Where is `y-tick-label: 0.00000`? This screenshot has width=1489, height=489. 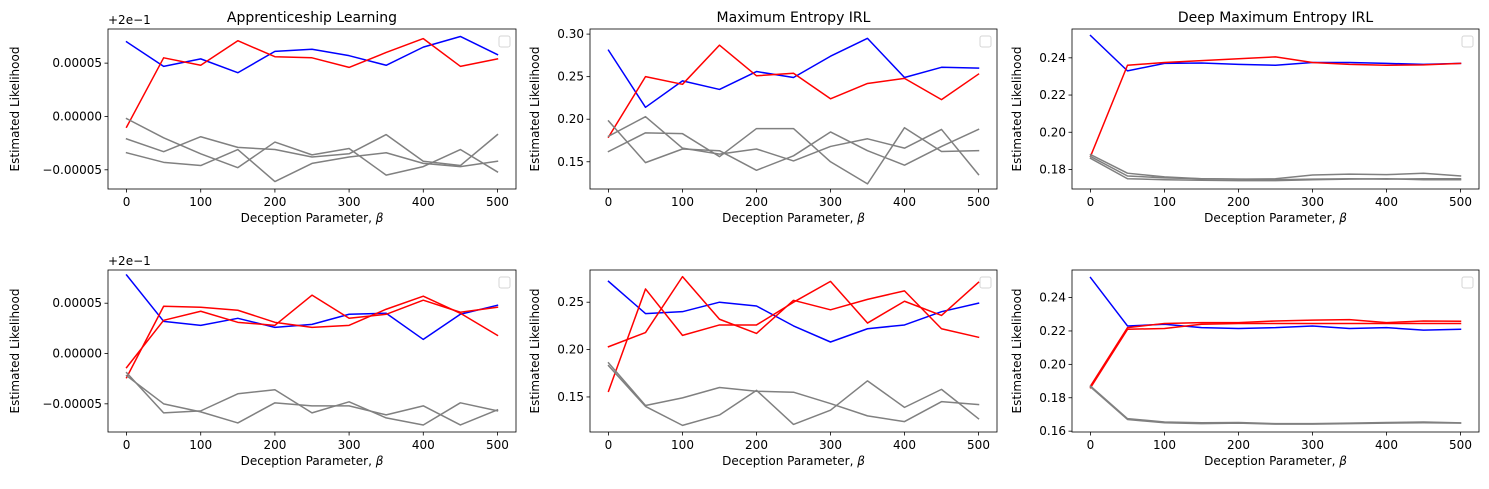
y-tick-label: 0.00000 is located at coordinates (77, 116).